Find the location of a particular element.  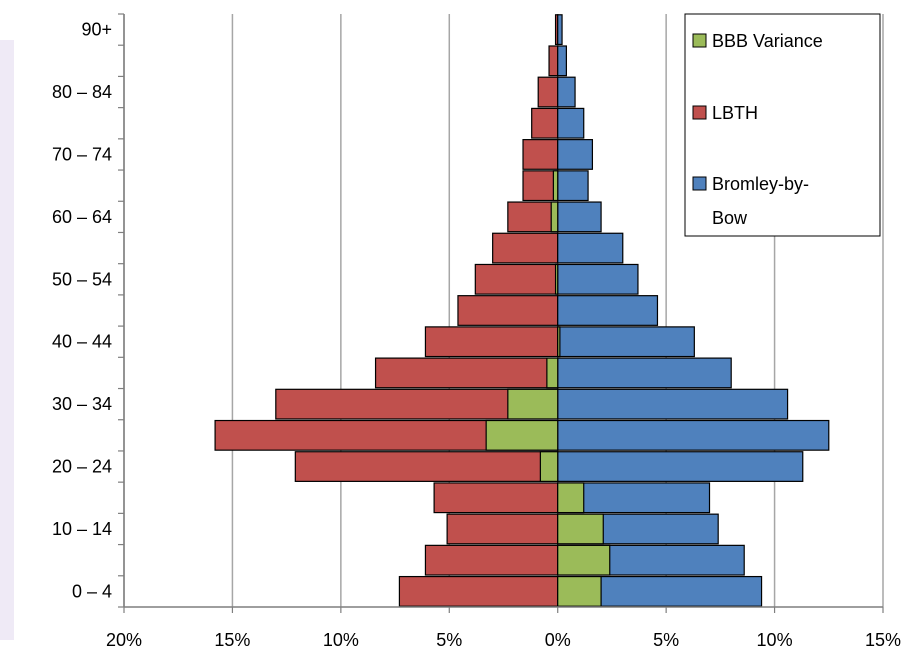

y-tick-label: 0 – 4 is located at coordinates (92, 591).